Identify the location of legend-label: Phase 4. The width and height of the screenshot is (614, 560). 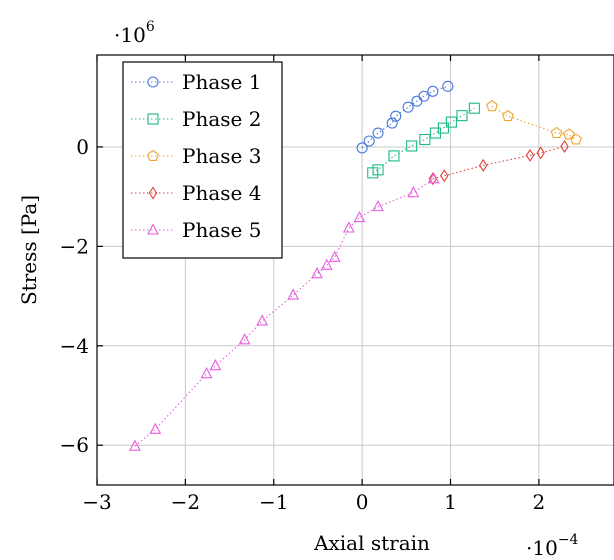
(221, 193).